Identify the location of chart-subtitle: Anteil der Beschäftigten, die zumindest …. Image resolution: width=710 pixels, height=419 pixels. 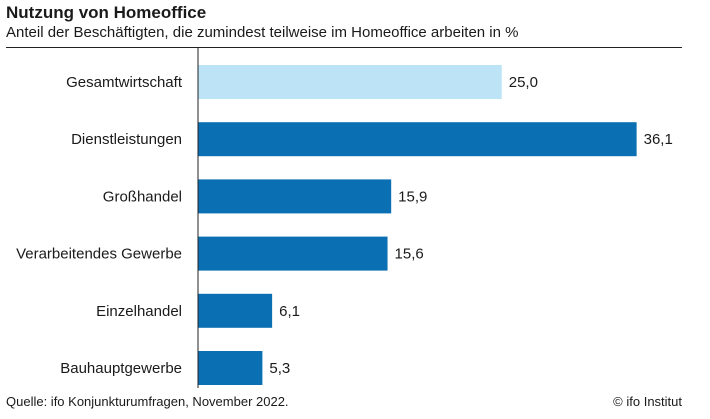
(262, 32).